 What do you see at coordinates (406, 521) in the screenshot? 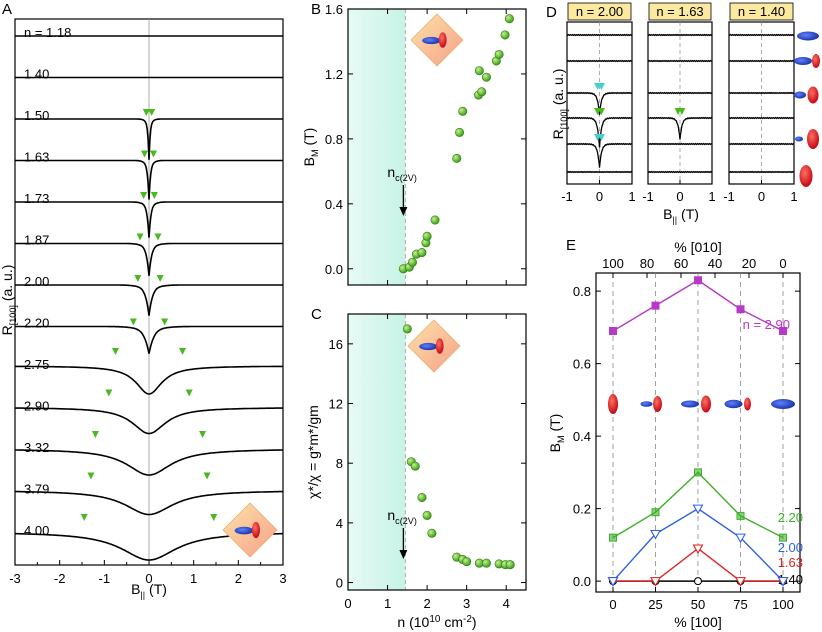
I see `critical-density-label-sub: c(2V)` at bounding box center [406, 521].